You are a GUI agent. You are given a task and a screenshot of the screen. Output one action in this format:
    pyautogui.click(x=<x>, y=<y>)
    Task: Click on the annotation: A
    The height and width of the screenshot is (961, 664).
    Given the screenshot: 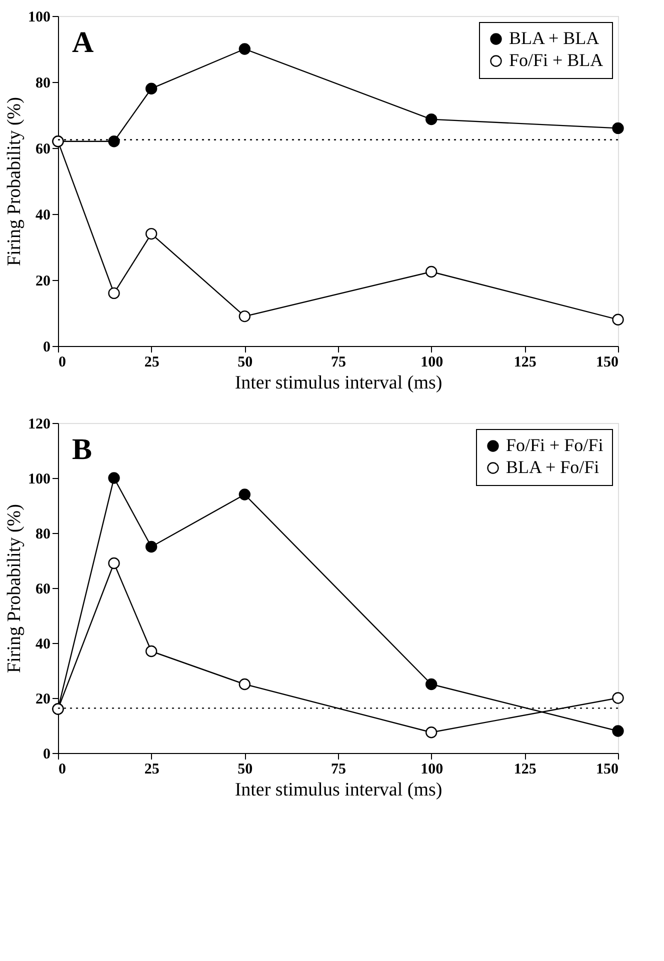 What is the action you would take?
    pyautogui.click(x=83, y=42)
    